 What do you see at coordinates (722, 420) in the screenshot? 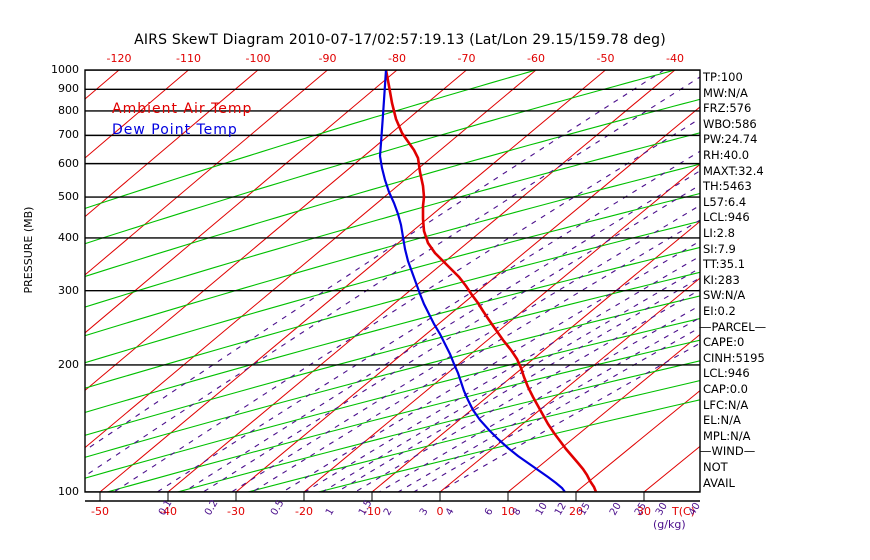
I see `index-elna: EL:N/A` at bounding box center [722, 420].